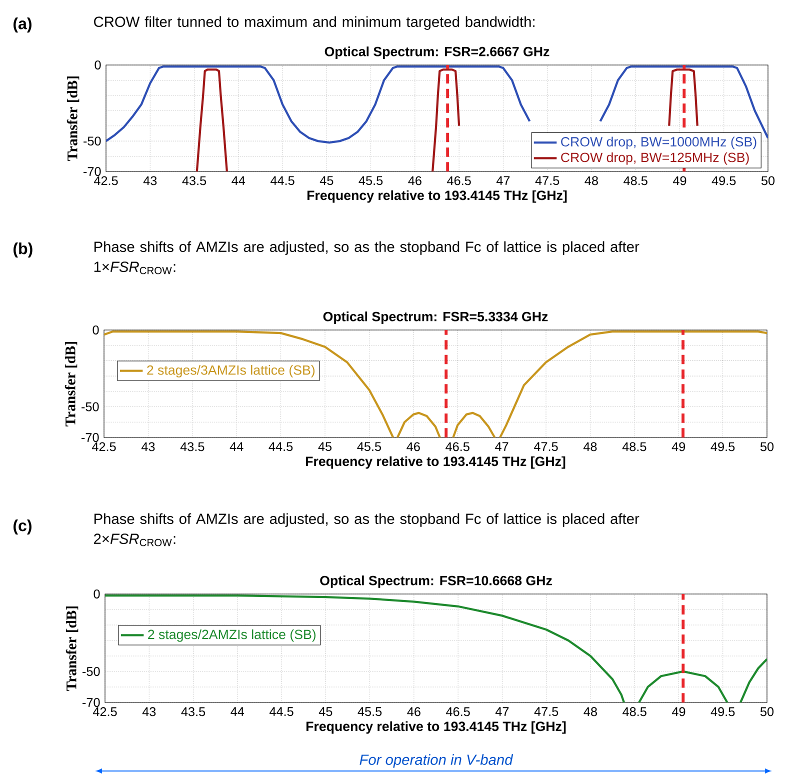 The height and width of the screenshot is (778, 789). Describe the element at coordinates (658, 143) in the screenshot. I see `legend-label: CROW drop, BW=1000MHz (SB)` at that location.